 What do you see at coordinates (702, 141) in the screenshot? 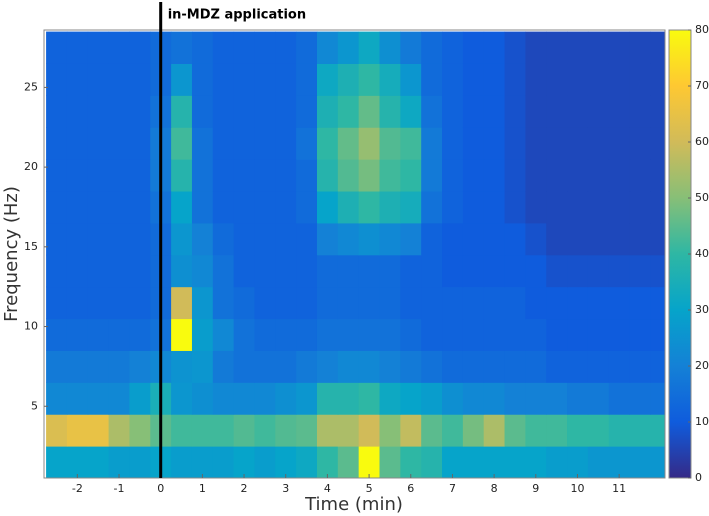
I see `colorbar-tick-label: 60` at bounding box center [702, 141].